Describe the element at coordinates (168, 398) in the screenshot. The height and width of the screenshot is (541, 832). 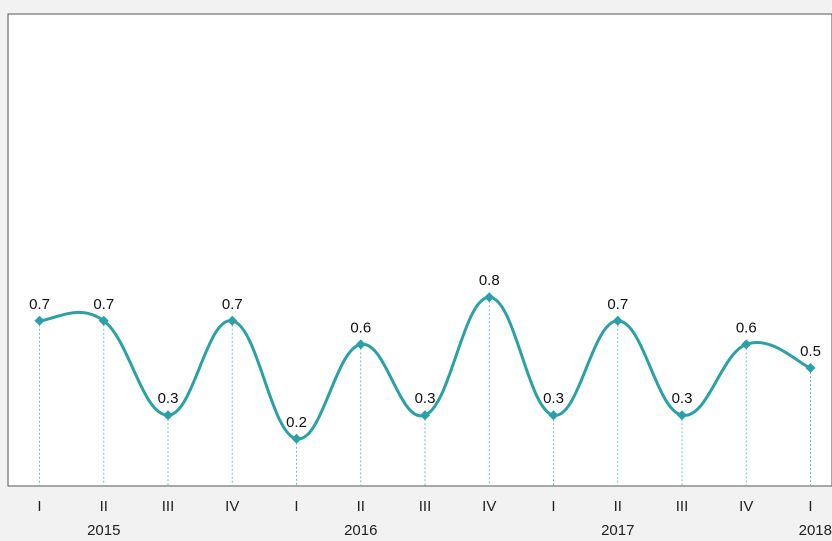
I see `data-label-2: 0.3` at that location.